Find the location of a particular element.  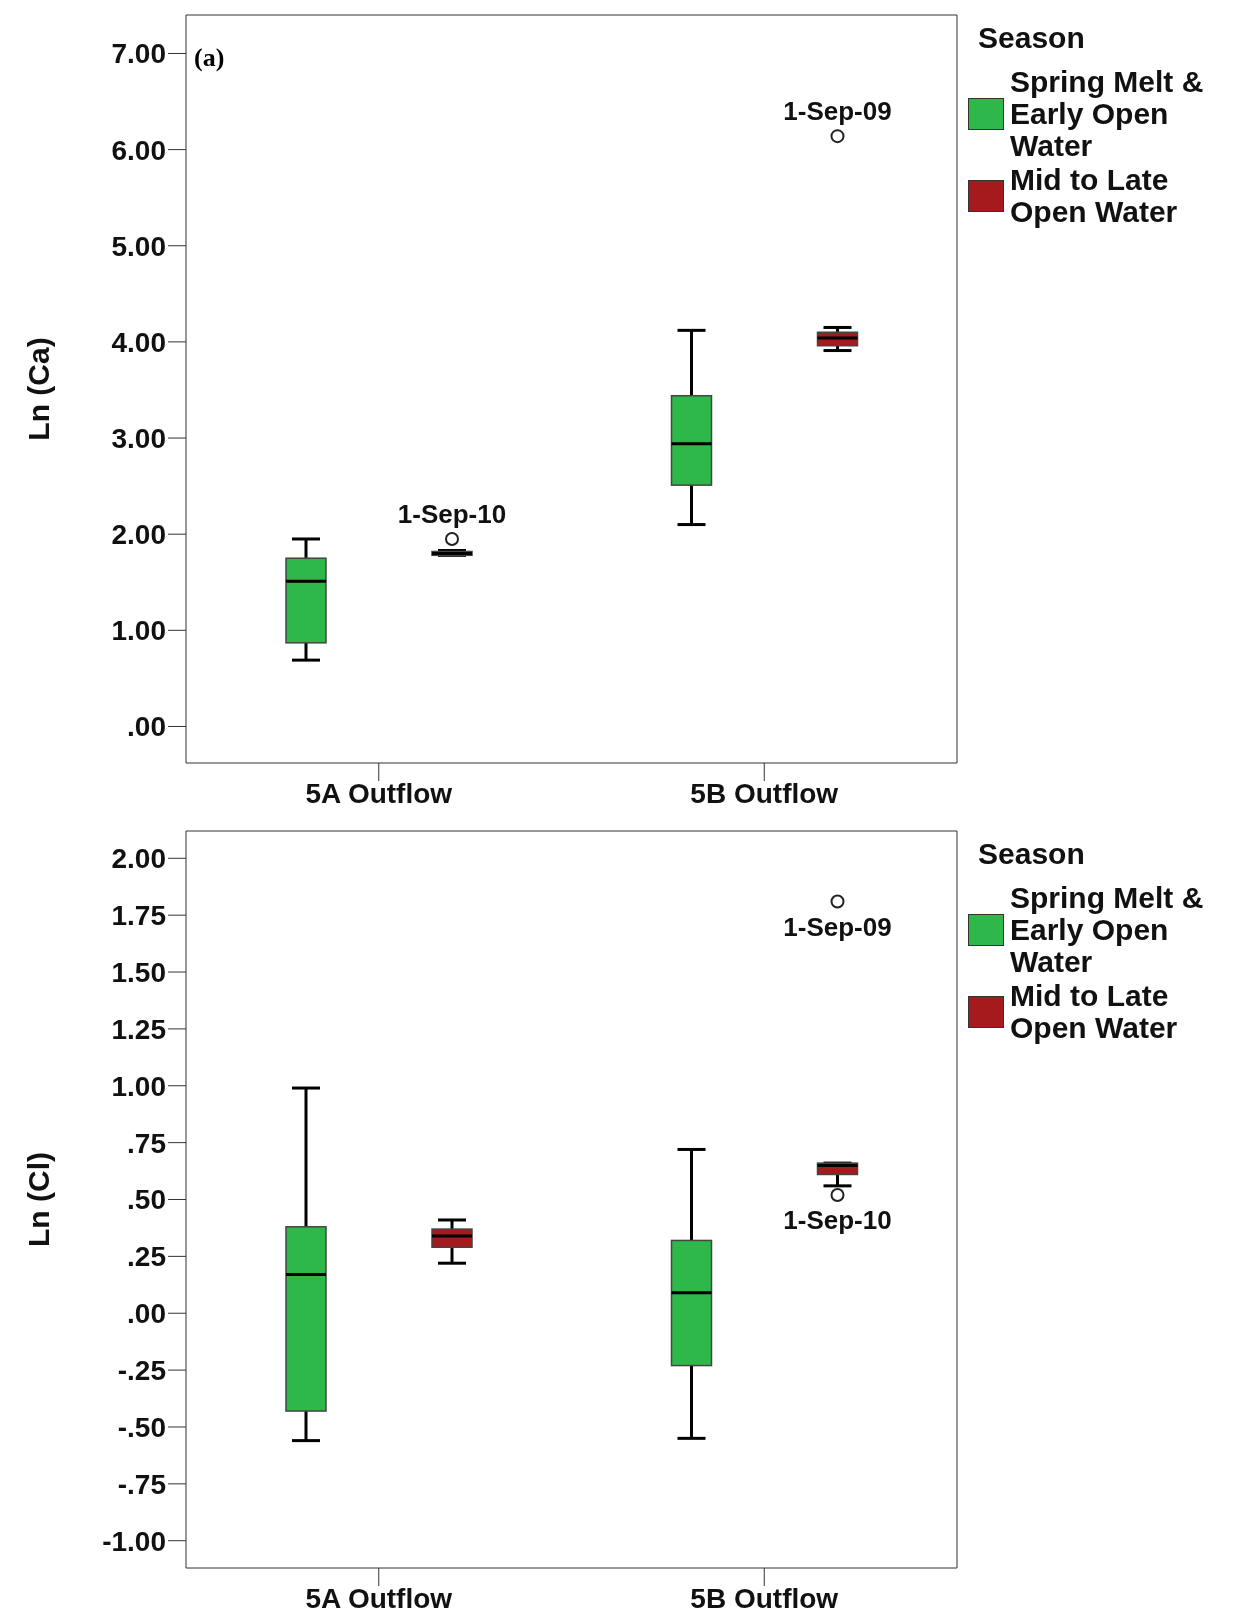

y-tick-label: .50 is located at coordinates (146, 1200).